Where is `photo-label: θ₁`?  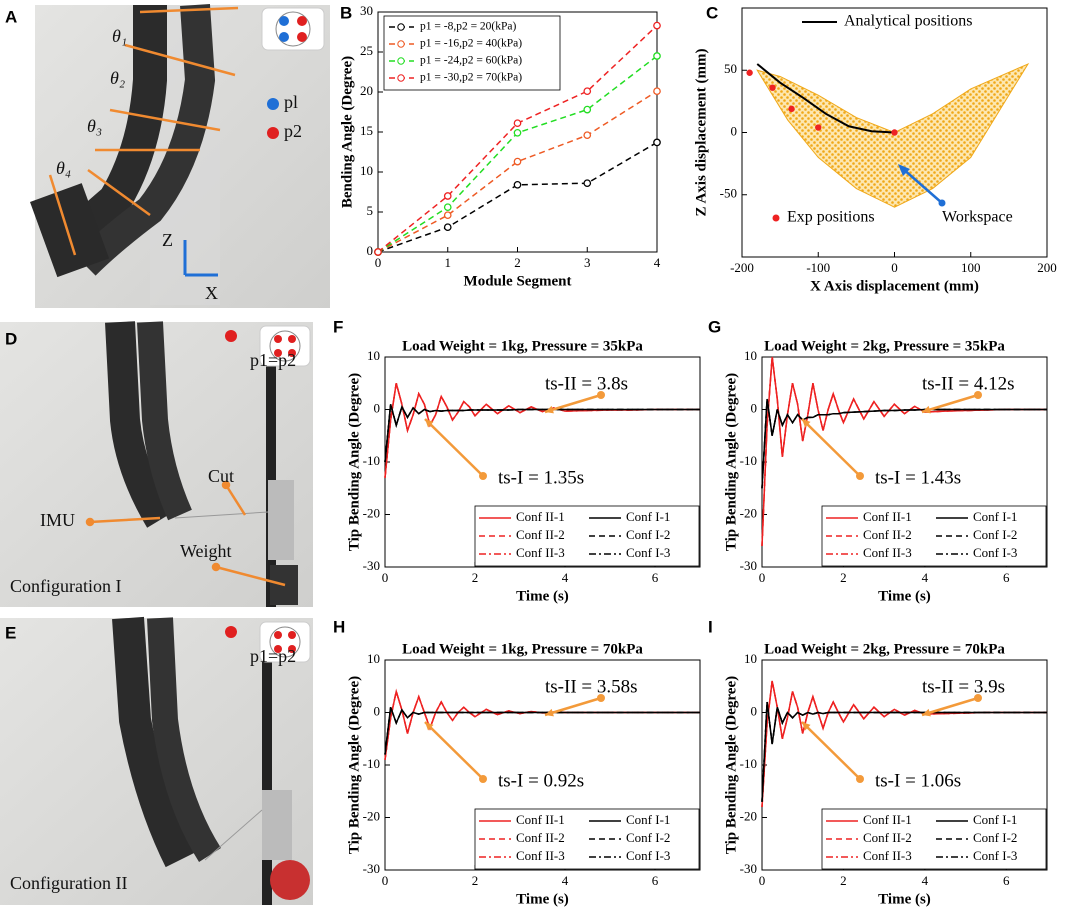
photo-label: θ₁ is located at coordinates (119, 36).